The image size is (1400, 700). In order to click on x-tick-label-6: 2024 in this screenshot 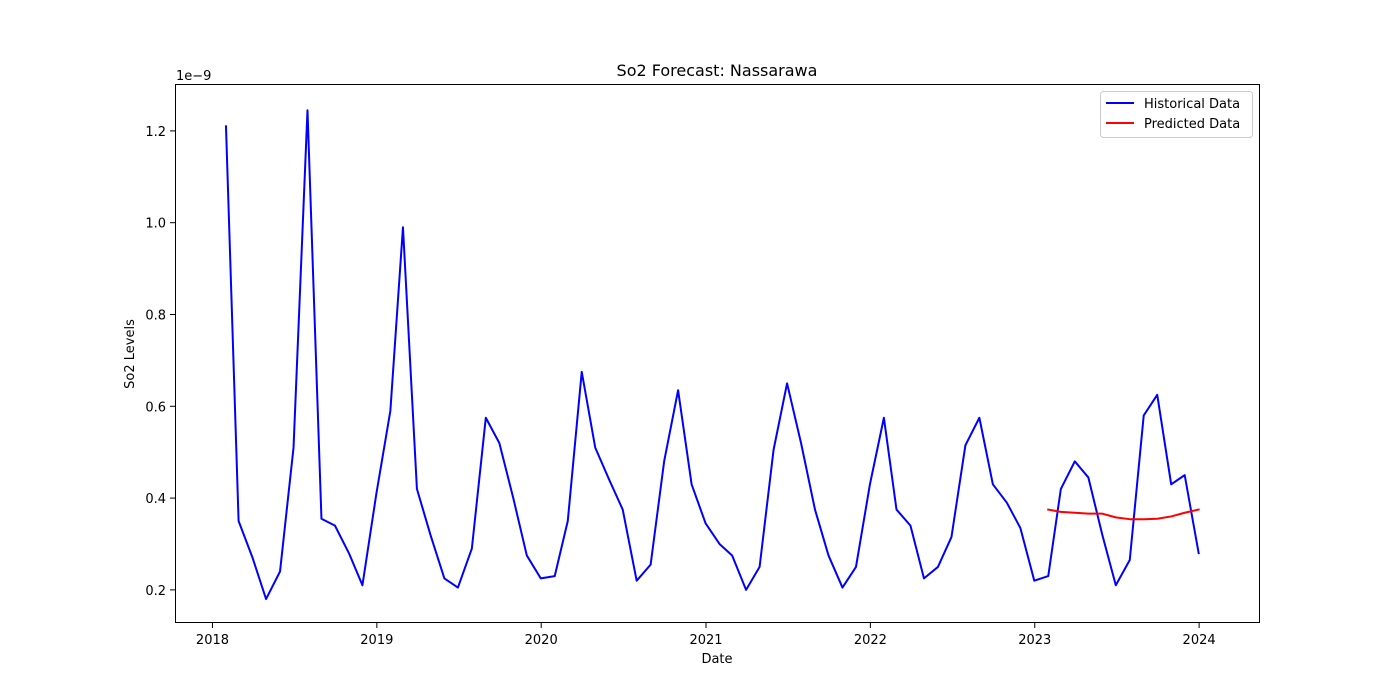, I will do `click(1199, 640)`.